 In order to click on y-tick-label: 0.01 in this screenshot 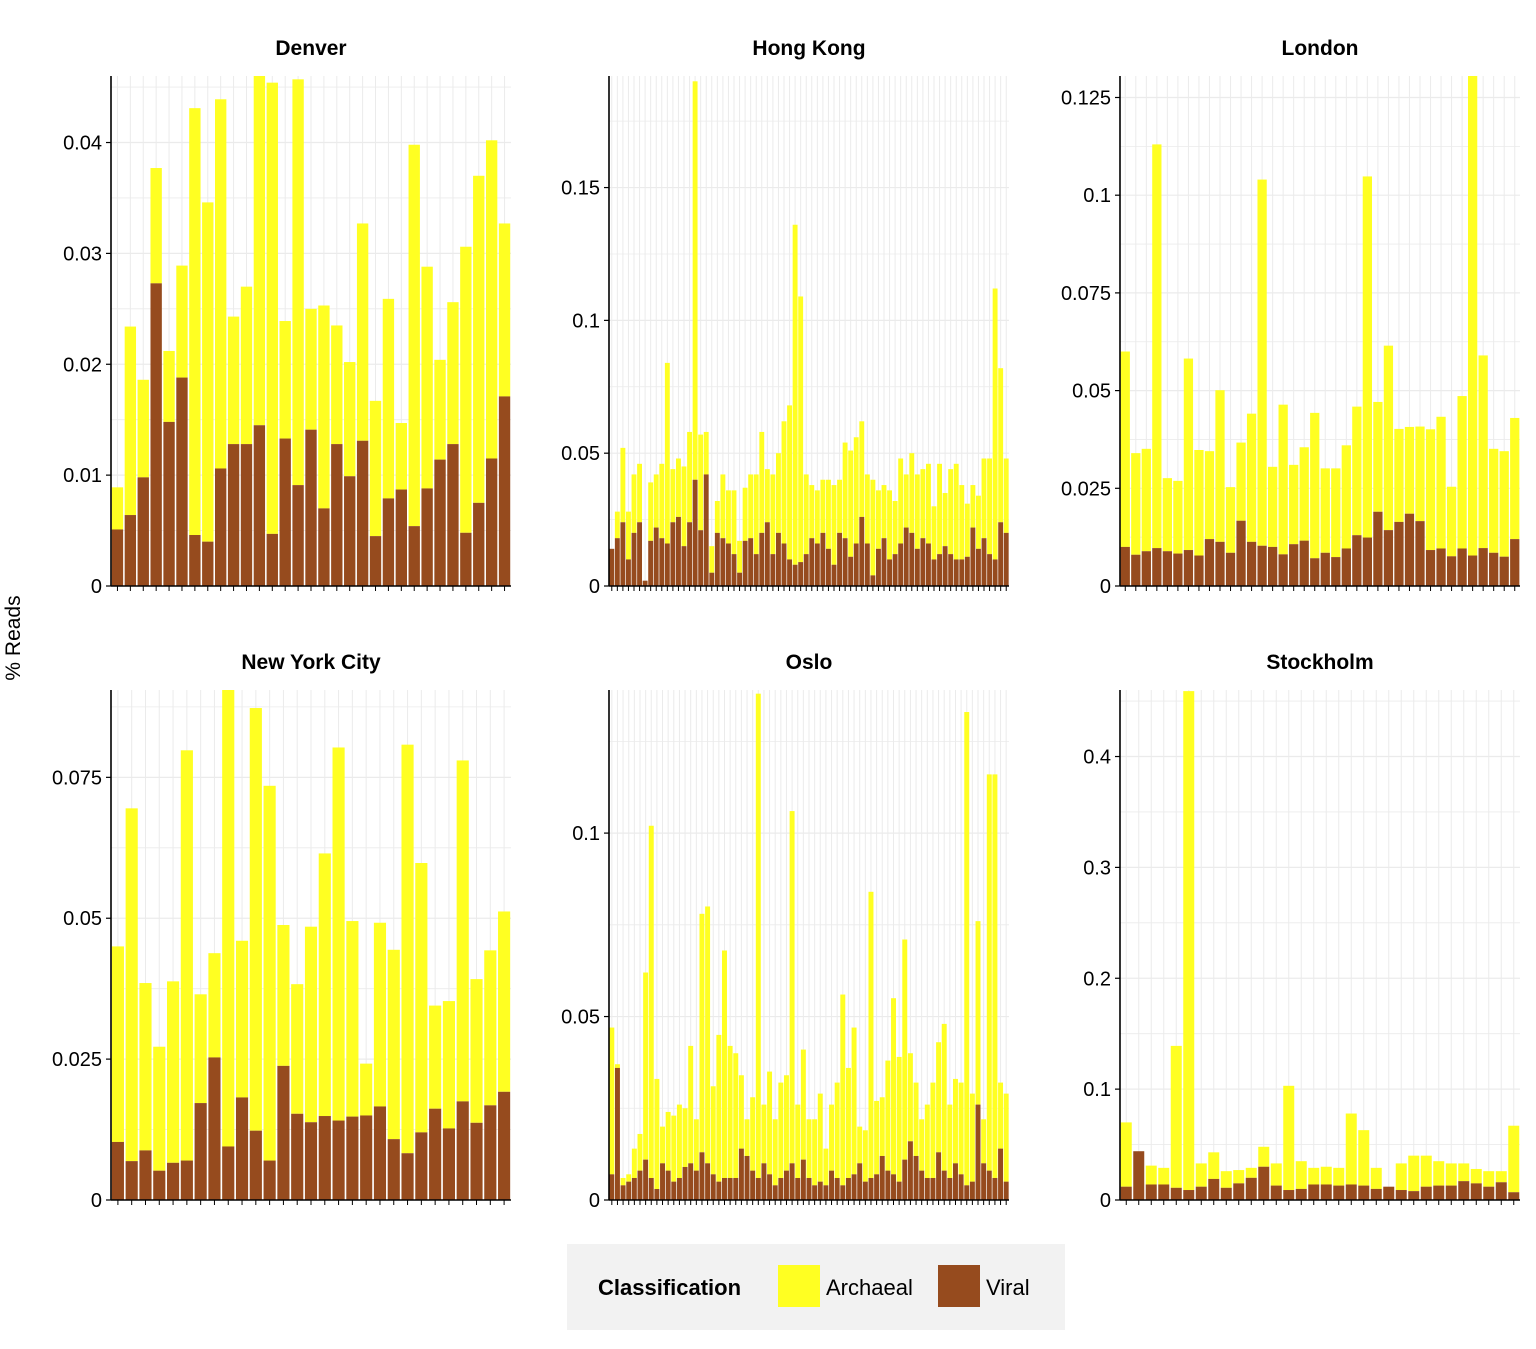, I will do `click(82, 476)`.